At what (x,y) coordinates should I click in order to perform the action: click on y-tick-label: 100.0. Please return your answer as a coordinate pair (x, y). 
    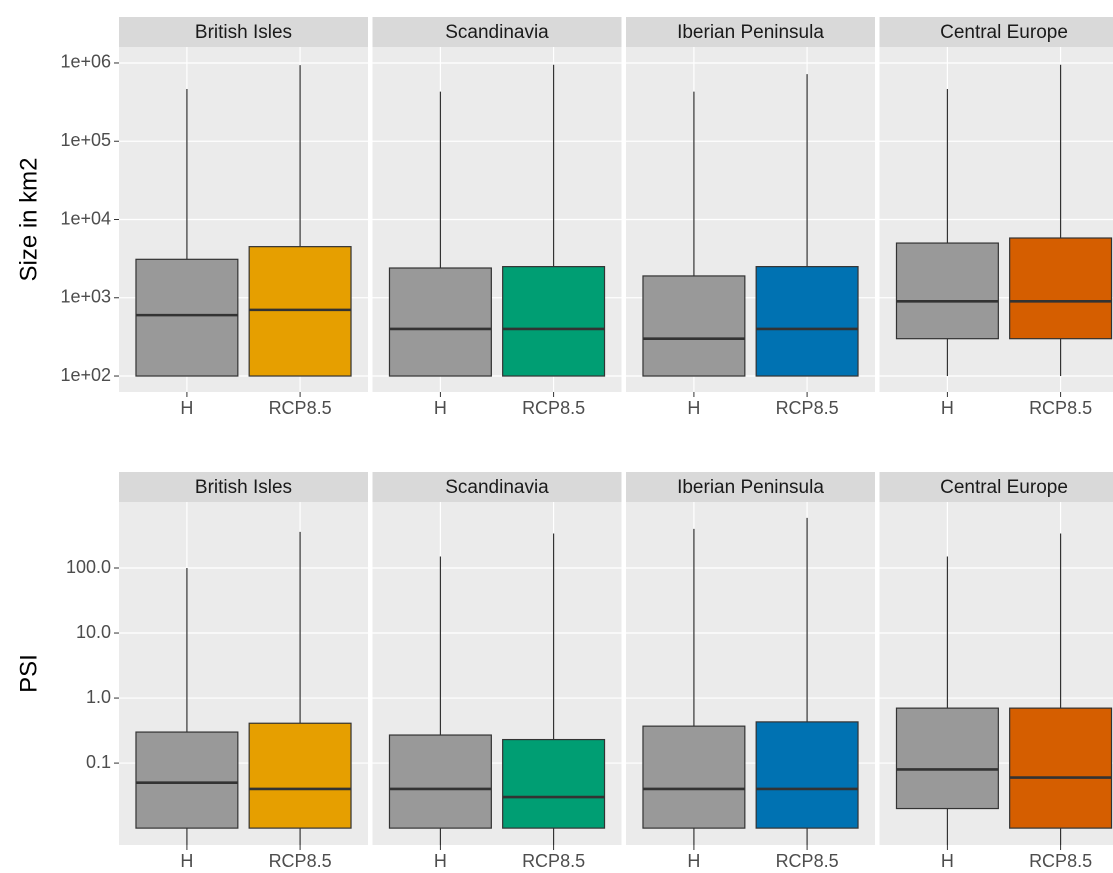
    Looking at the image, I should click on (88, 567).